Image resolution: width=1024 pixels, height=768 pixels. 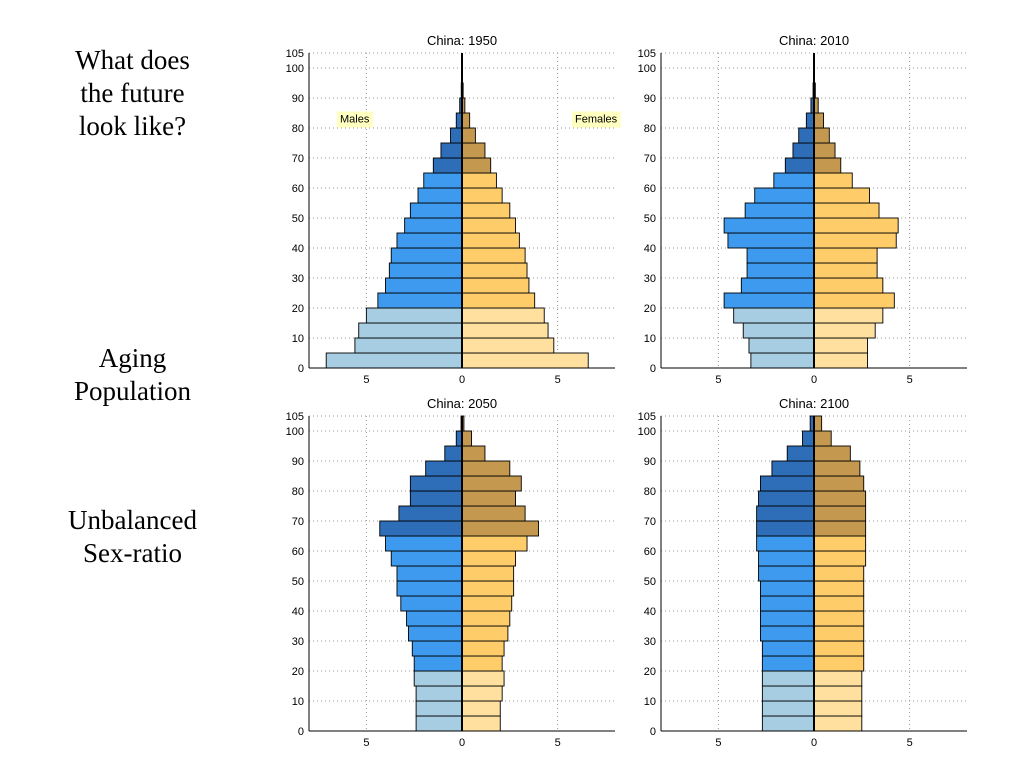 What do you see at coordinates (132, 60) in the screenshot?
I see `side-text-line: What does` at bounding box center [132, 60].